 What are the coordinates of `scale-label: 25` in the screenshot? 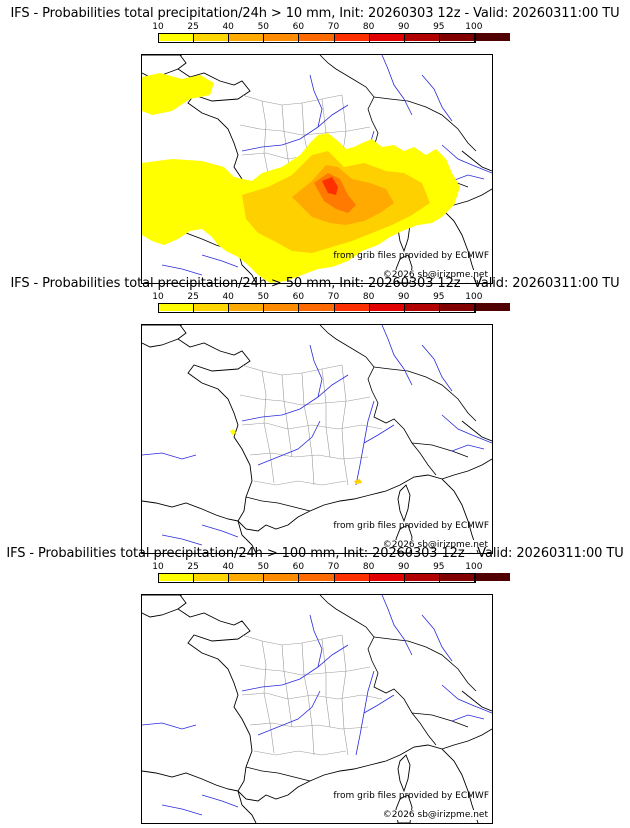 It's located at (193, 27).